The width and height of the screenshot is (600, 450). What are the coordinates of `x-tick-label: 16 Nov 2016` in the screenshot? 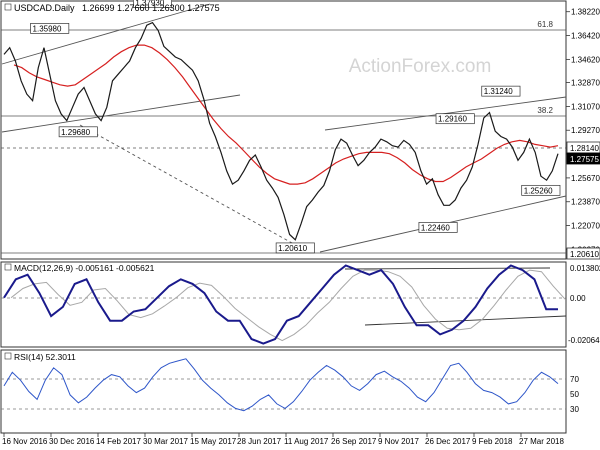 It's located at (25, 441).